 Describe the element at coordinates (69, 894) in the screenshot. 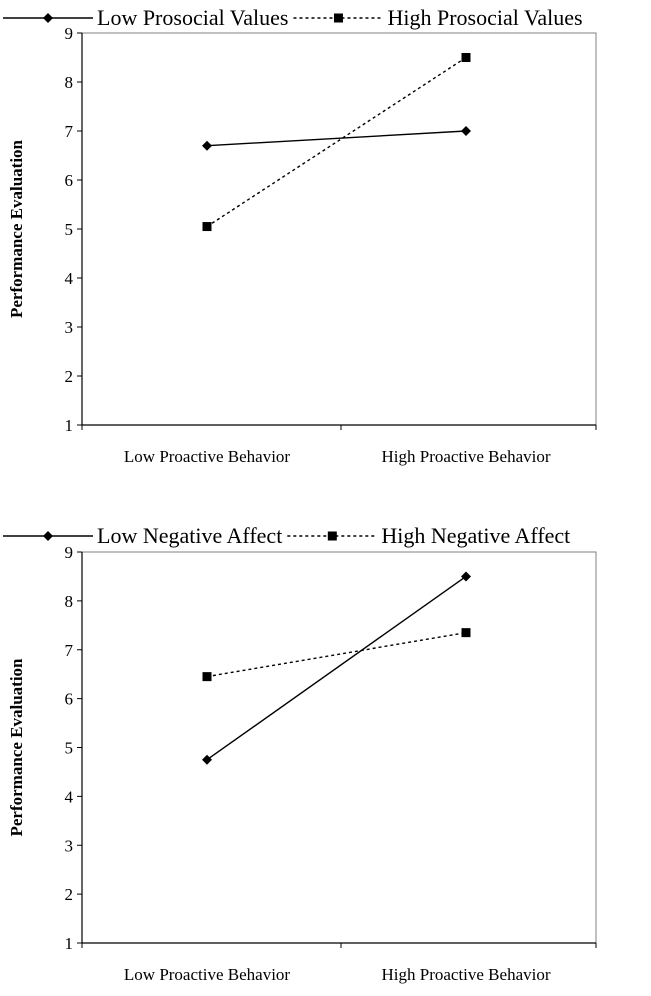

I see `y-tick-label-2-2: 2` at that location.